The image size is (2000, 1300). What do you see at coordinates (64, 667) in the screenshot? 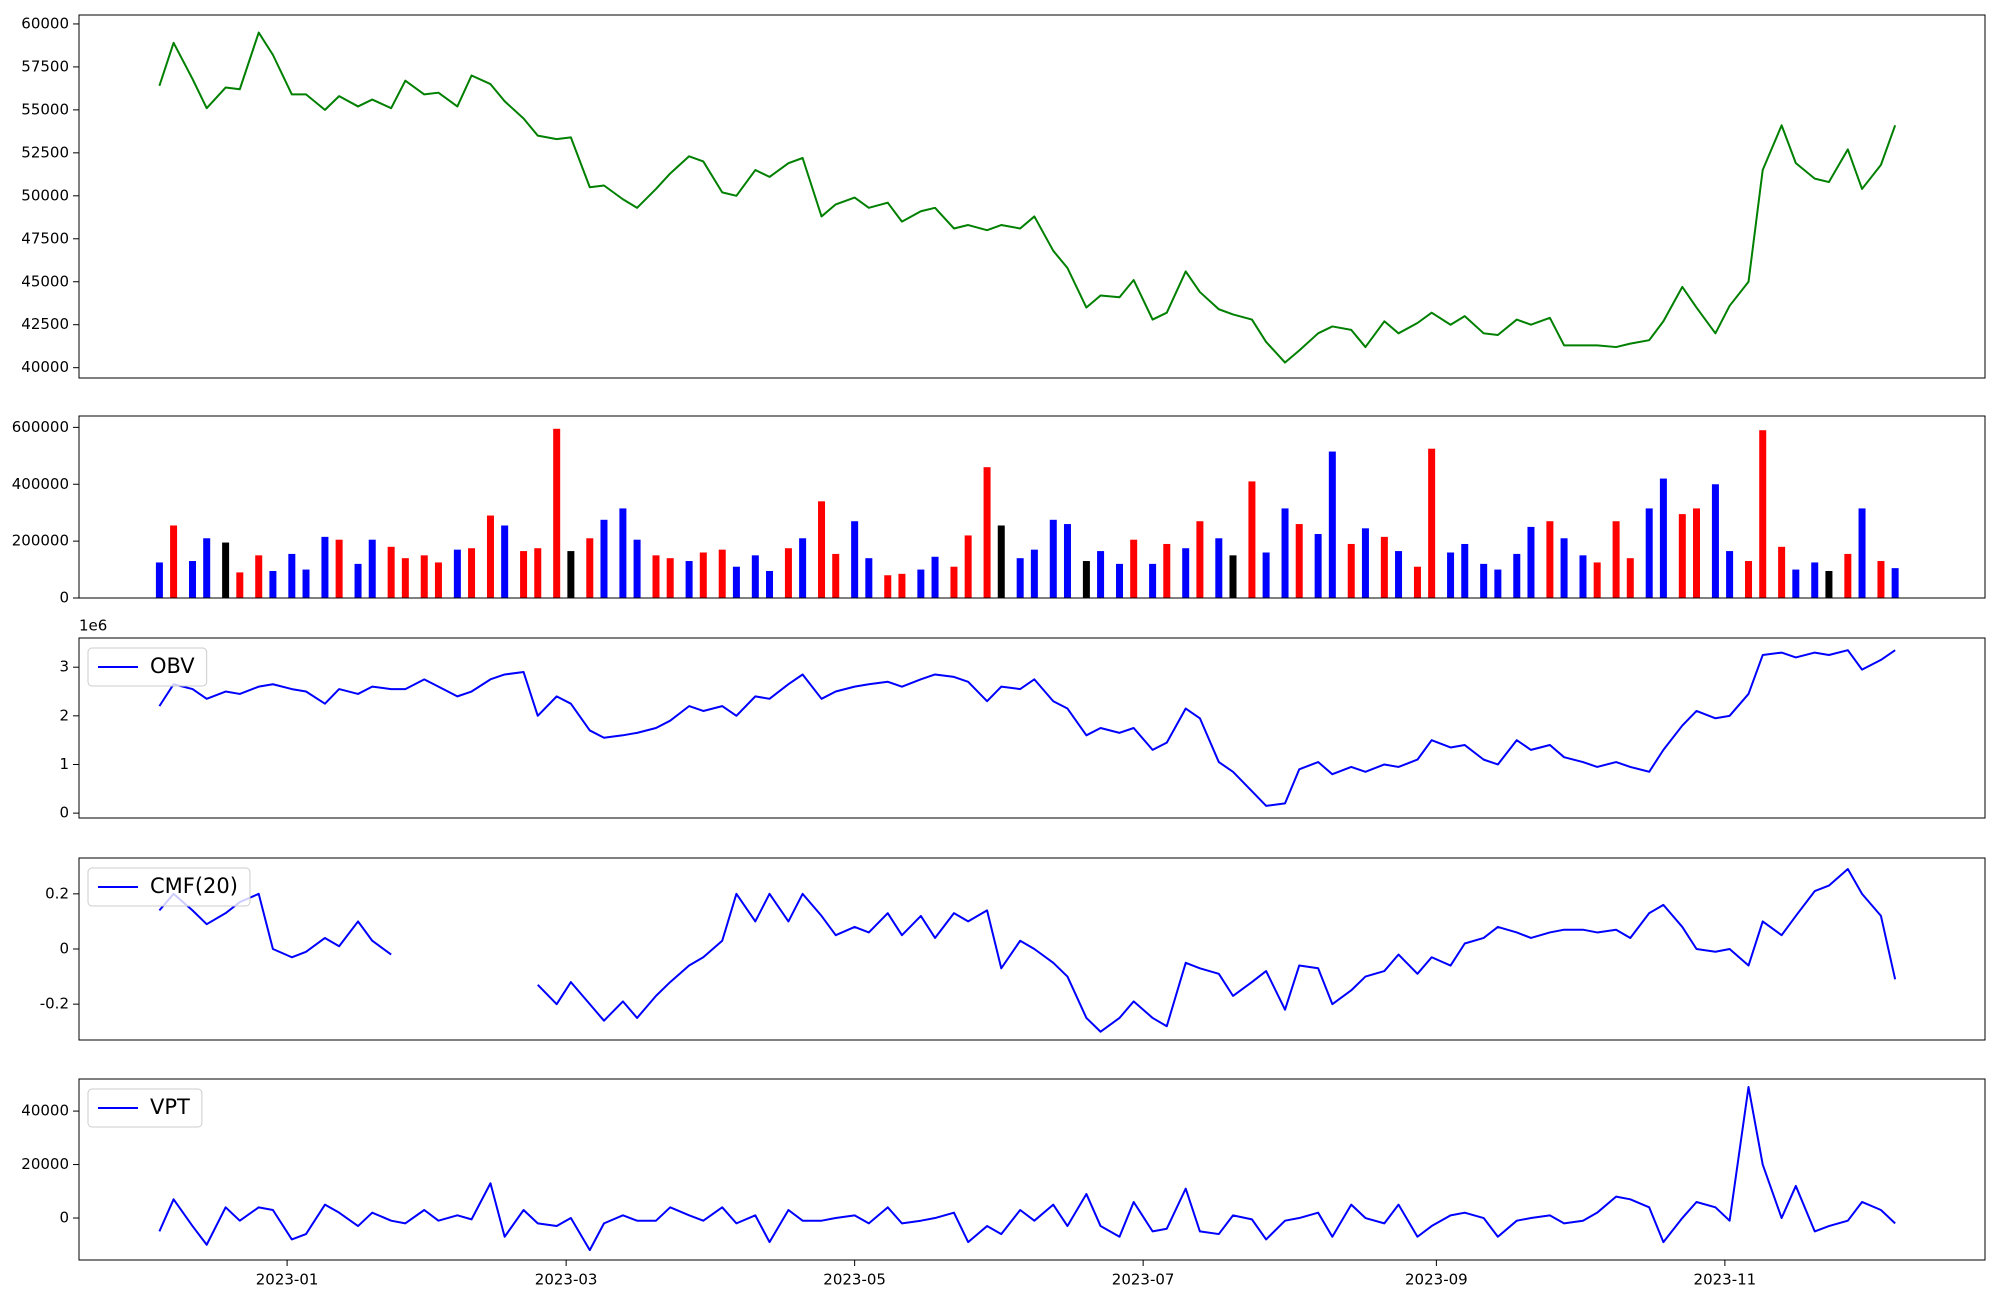
I see `y-tick-label: 3` at bounding box center [64, 667].